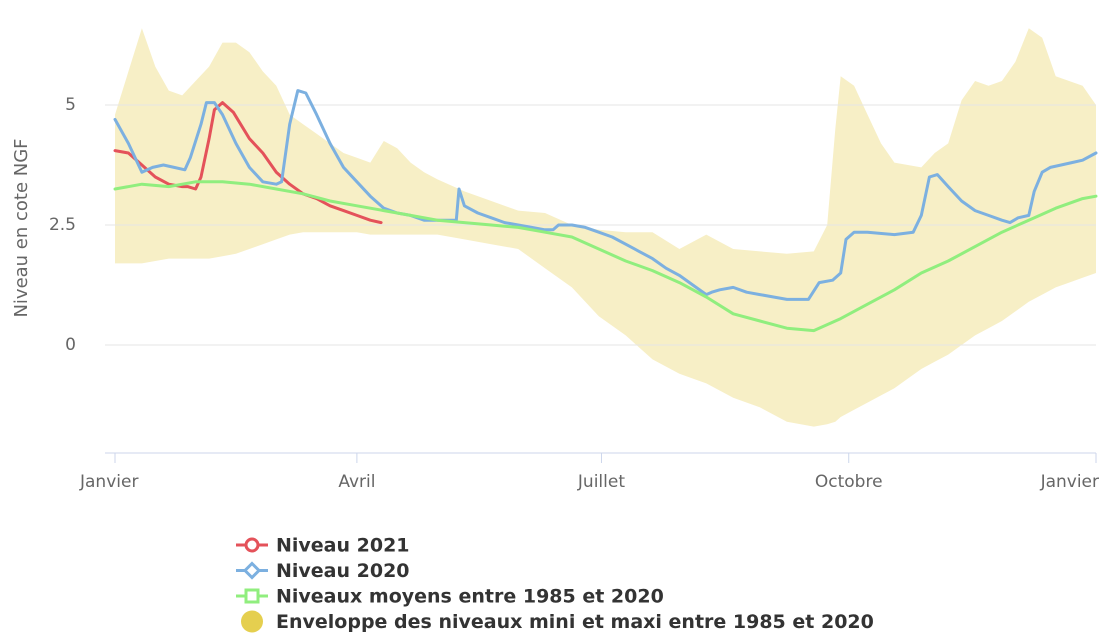 This screenshot has height=641, width=1101. I want to click on x-tick-label: Octobre, so click(849, 482).